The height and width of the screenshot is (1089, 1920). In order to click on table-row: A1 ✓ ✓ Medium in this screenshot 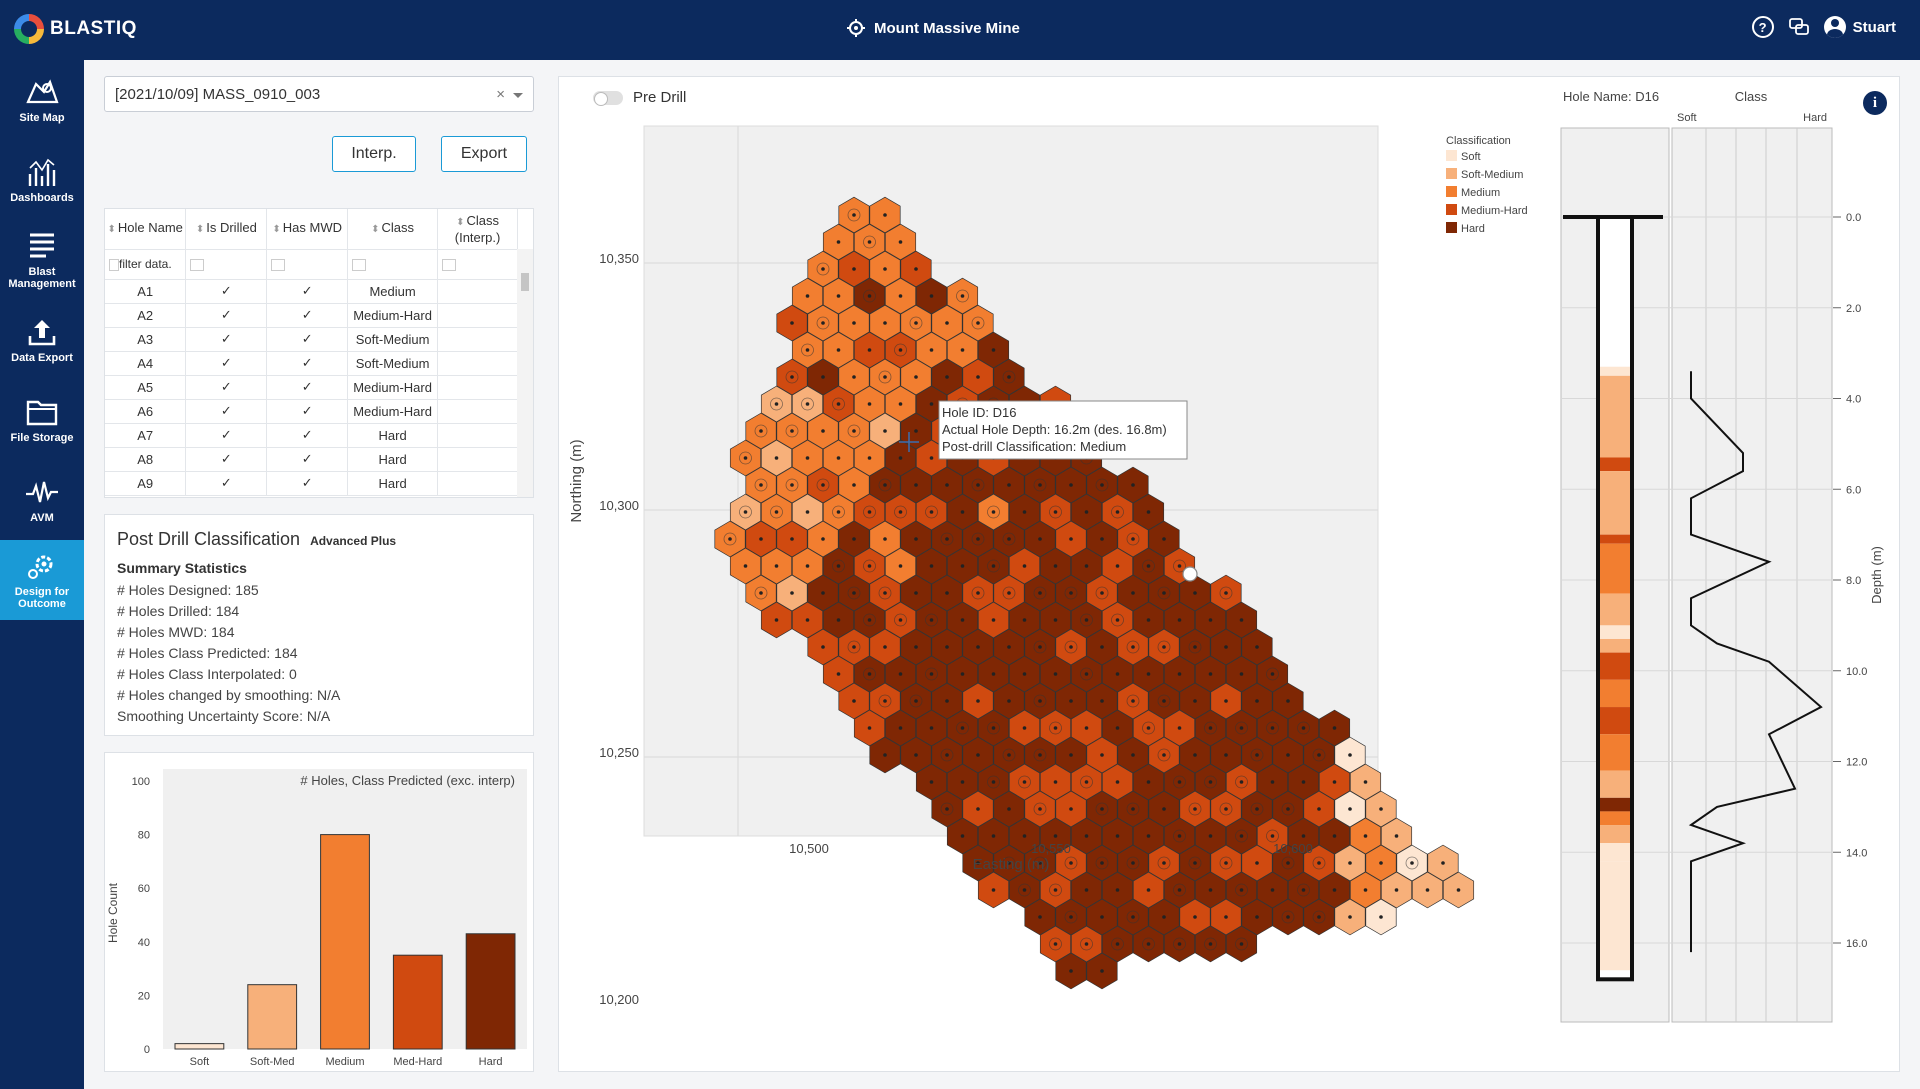, I will do `click(311, 291)`.